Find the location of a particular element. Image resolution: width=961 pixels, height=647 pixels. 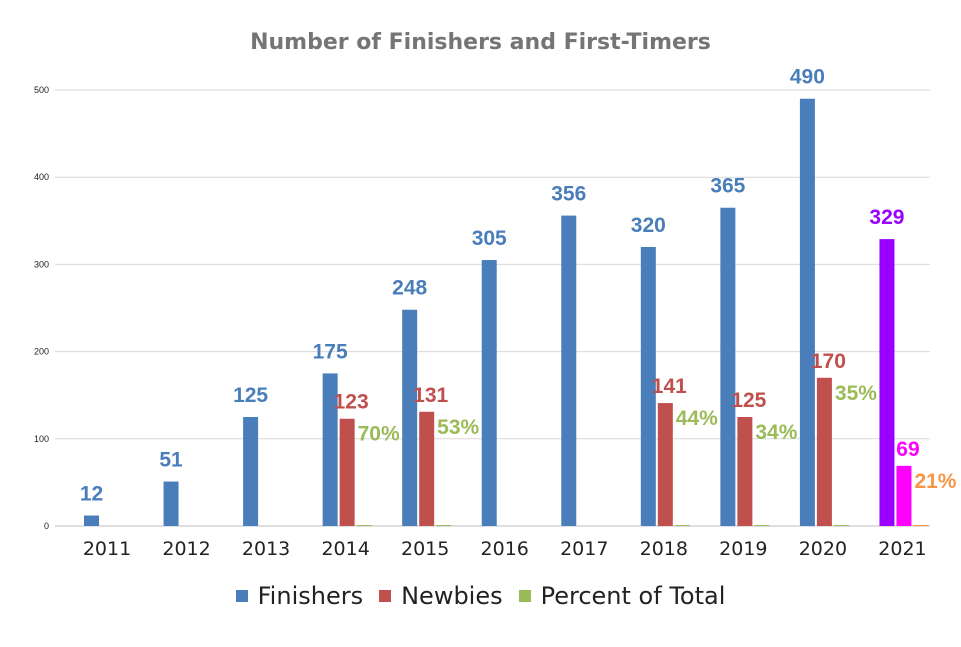

bar-finishers-2016 is located at coordinates (489, 393).